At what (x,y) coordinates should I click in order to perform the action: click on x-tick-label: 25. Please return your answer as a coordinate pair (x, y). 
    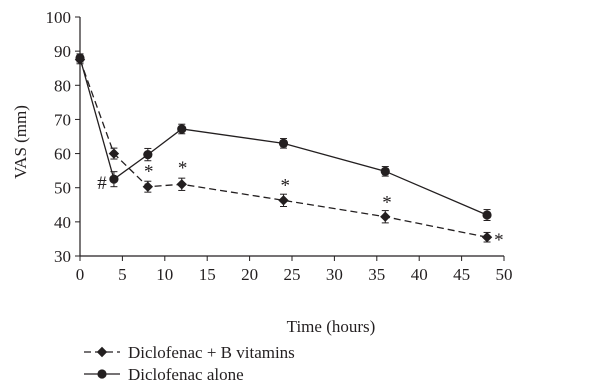
    Looking at the image, I should click on (292, 274).